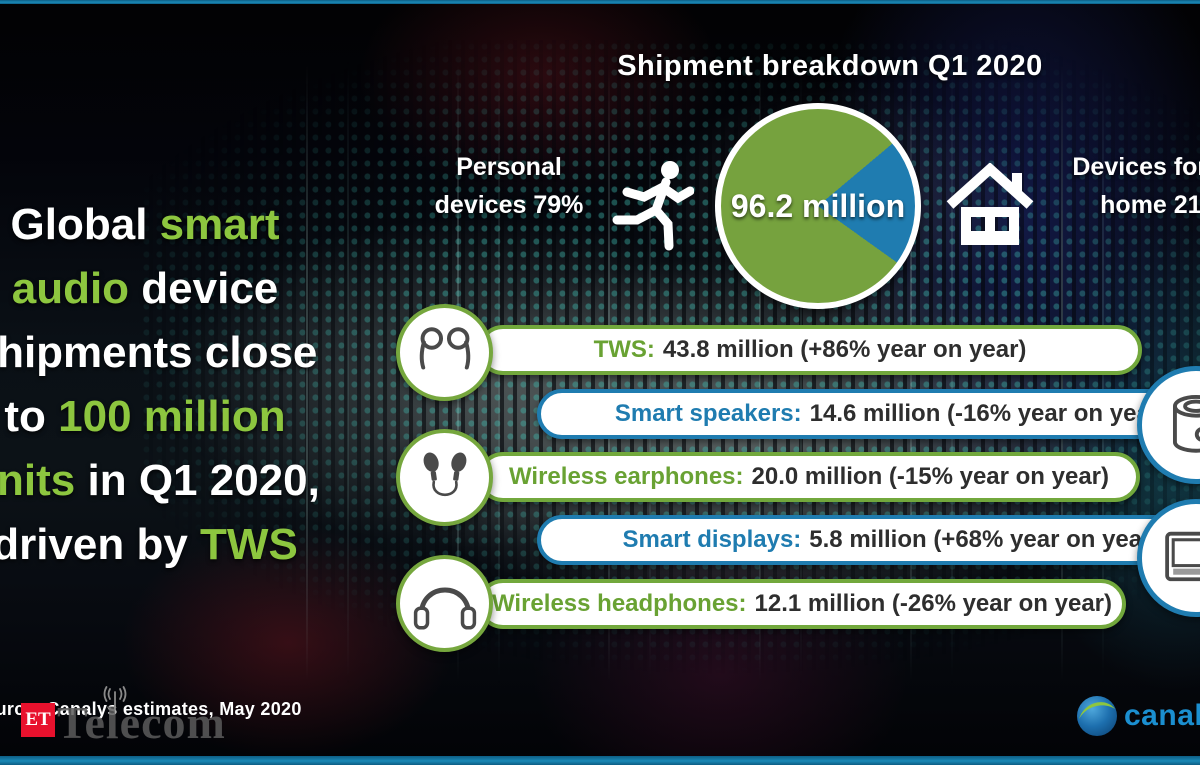 The width and height of the screenshot is (1200, 765). I want to click on pill-label: Smart speakers:, so click(708, 413).